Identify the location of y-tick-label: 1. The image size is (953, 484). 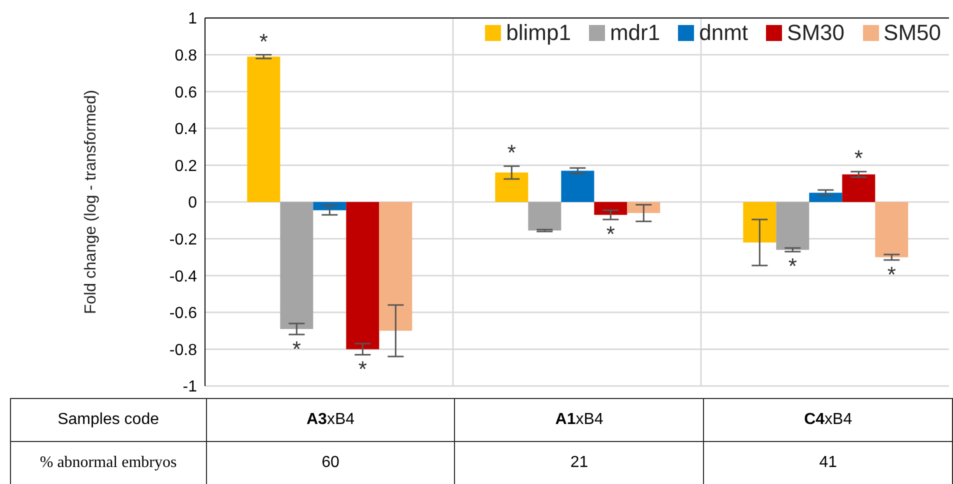
(193, 19).